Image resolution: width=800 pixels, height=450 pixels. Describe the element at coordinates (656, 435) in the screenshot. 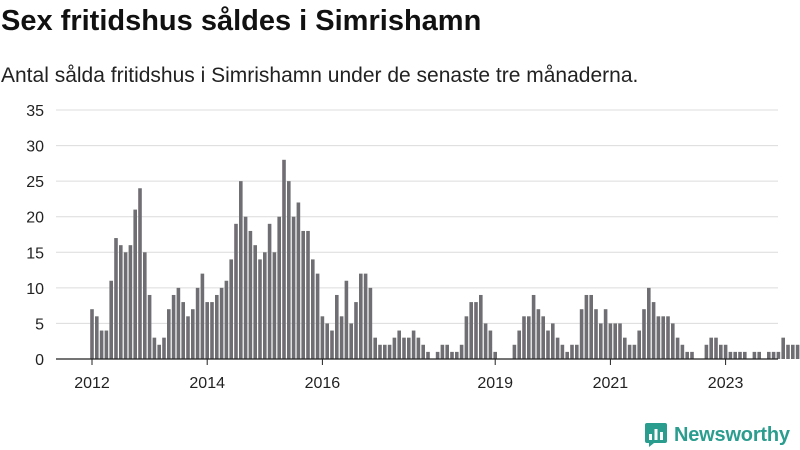

I see `bar-chart-speech-bubble-icon` at that location.